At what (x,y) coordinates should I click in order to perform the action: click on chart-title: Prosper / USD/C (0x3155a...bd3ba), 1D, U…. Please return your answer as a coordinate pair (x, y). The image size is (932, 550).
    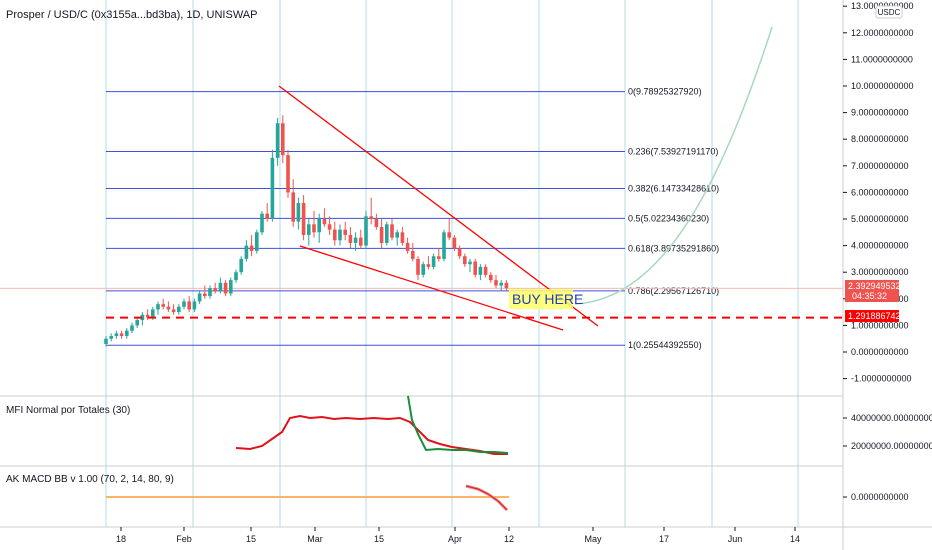
    Looking at the image, I should click on (131, 15).